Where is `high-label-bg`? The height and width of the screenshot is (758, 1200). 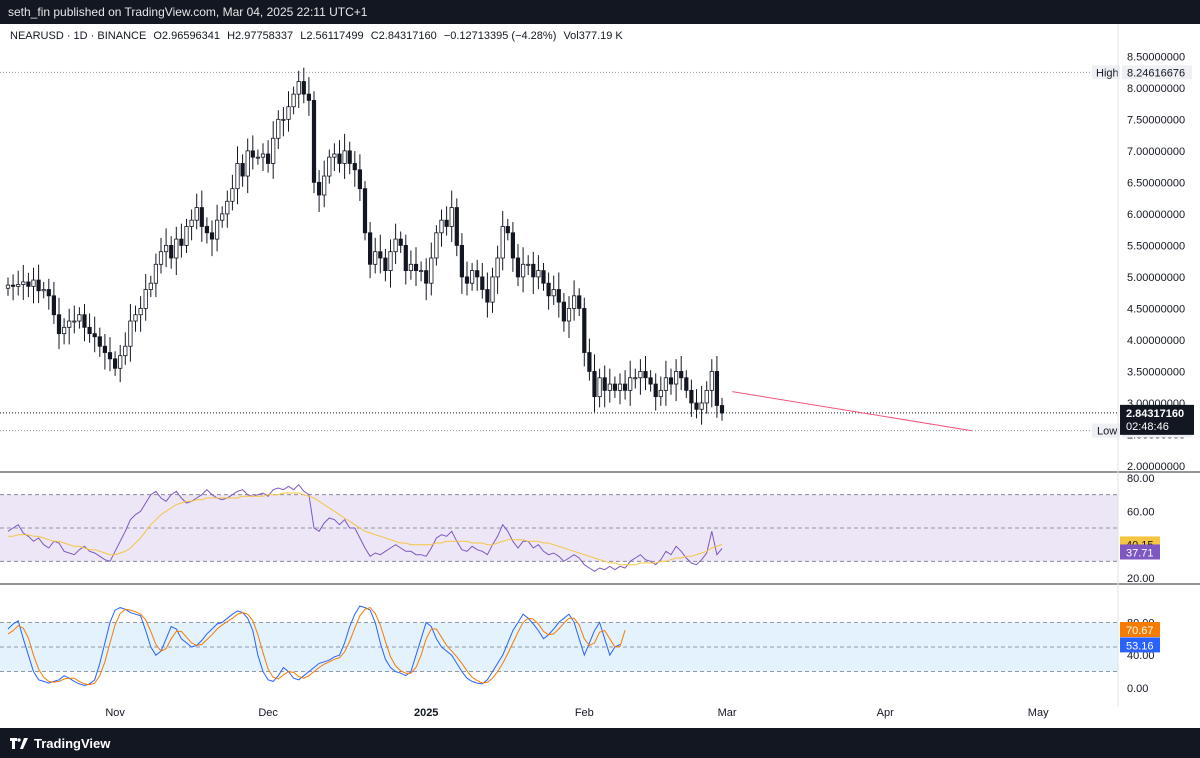 high-label-bg is located at coordinates (1106, 72).